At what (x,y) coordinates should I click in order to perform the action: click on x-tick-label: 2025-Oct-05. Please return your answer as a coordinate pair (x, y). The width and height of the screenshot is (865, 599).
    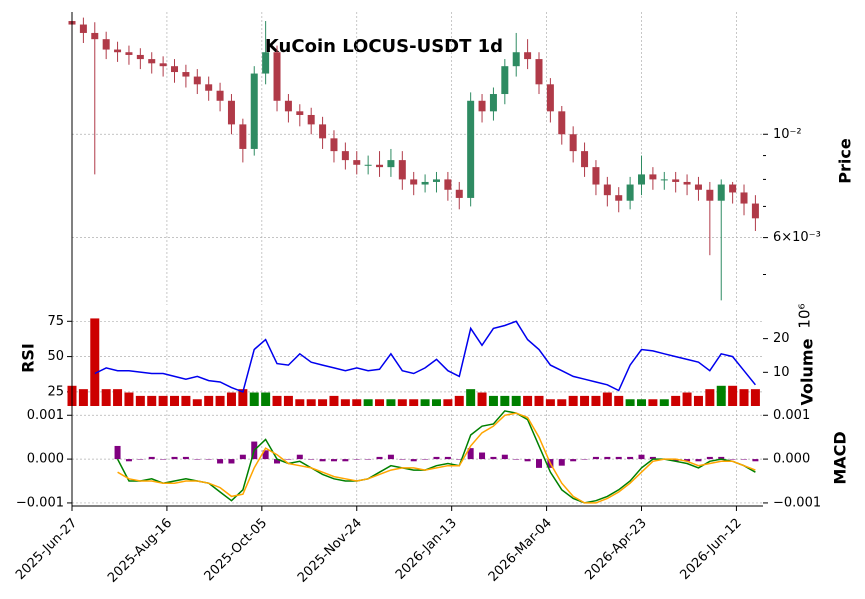
    Looking at the image, I should click on (236, 550).